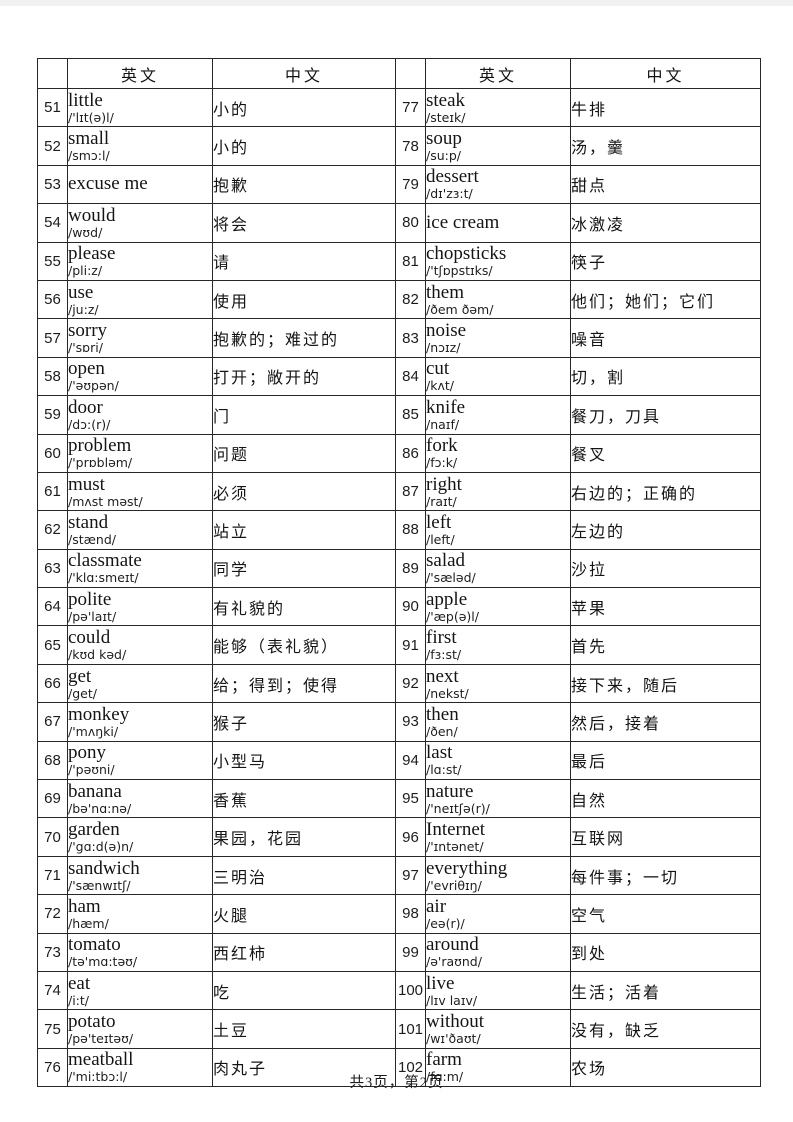  What do you see at coordinates (410, 952) in the screenshot?
I see `row-number: 99` at bounding box center [410, 952].